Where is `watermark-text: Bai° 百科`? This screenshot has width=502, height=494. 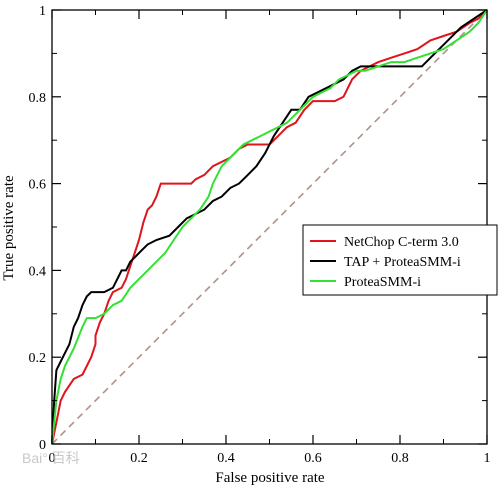 watermark-text: Bai° 百科 is located at coordinates (51, 458).